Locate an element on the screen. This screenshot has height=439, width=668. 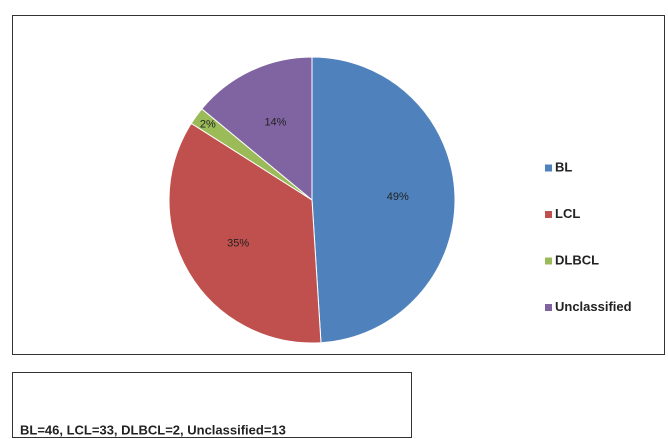
data-label: 14% is located at coordinates (275, 122).